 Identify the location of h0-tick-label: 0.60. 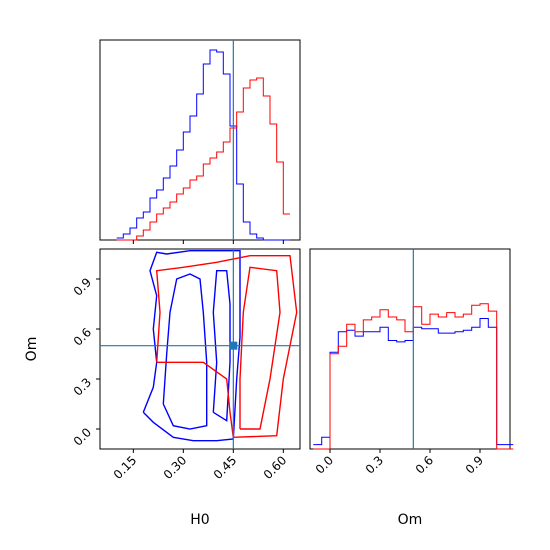
(275, 467).